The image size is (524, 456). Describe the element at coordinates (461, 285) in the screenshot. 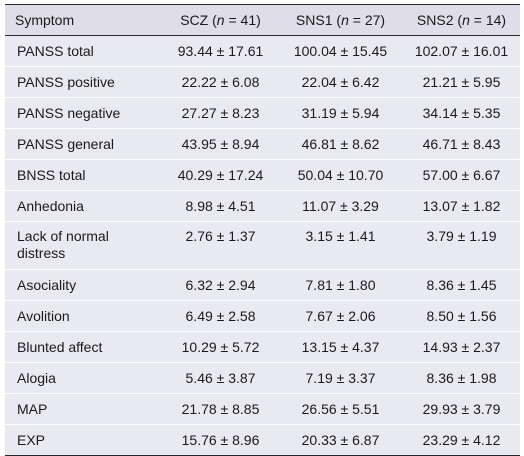

I see `value-cell-sns2: 8.36 ± 1.45` at that location.